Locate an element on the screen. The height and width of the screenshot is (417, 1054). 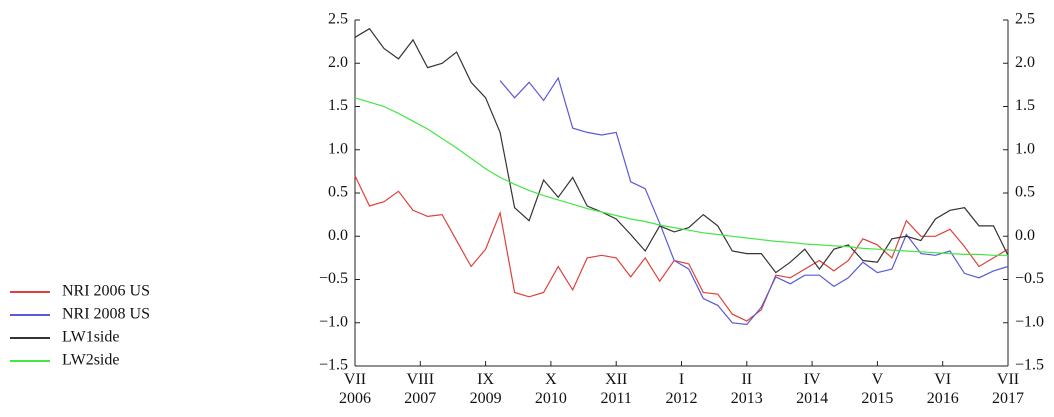
x-tick-label: V 2015 is located at coordinates (877, 389).